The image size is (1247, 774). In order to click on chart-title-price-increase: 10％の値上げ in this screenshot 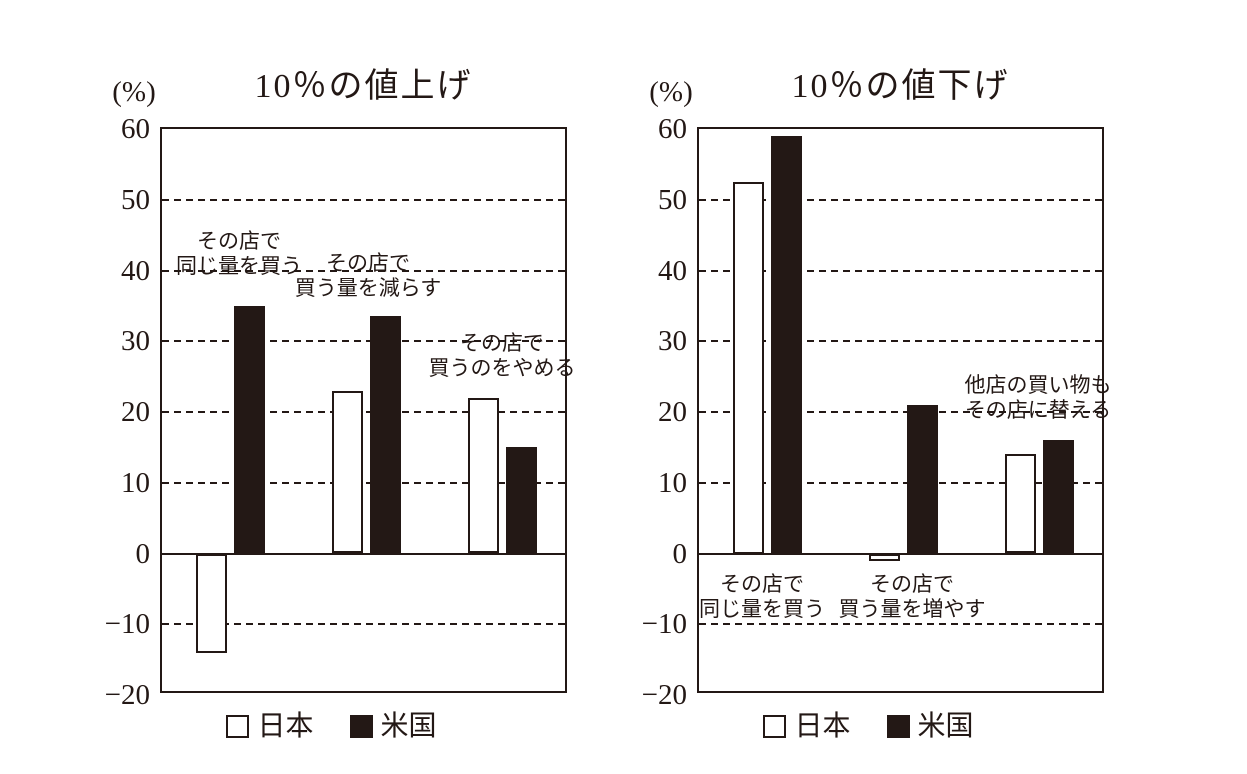, I will do `click(363, 86)`.